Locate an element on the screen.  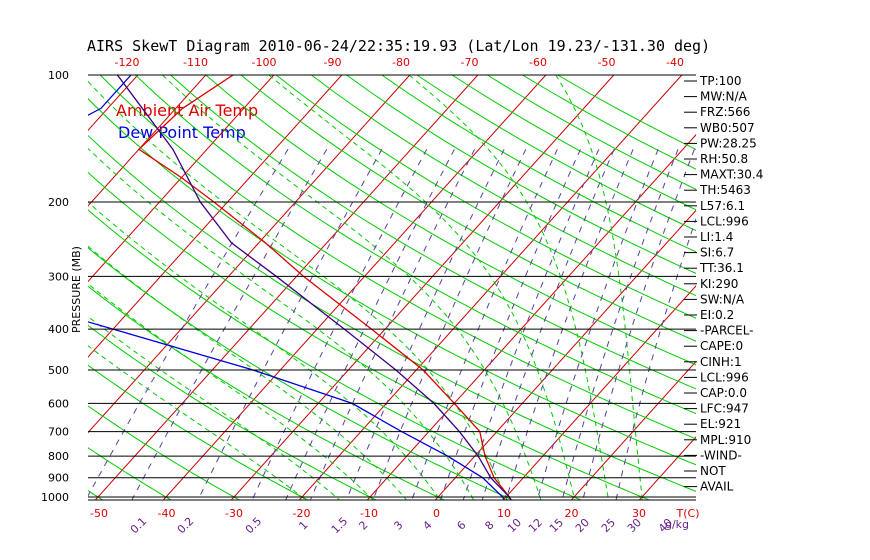
pressure-tick-label: 900 is located at coordinates (58, 478).